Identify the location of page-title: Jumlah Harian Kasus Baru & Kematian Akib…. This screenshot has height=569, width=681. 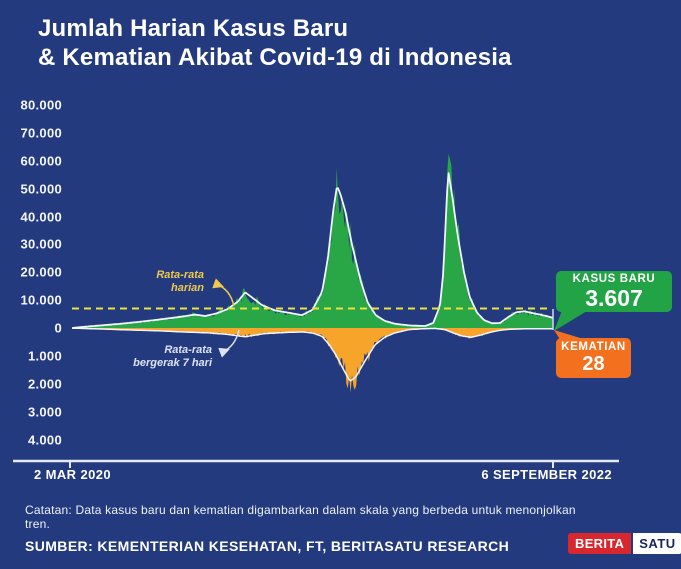
(275, 43).